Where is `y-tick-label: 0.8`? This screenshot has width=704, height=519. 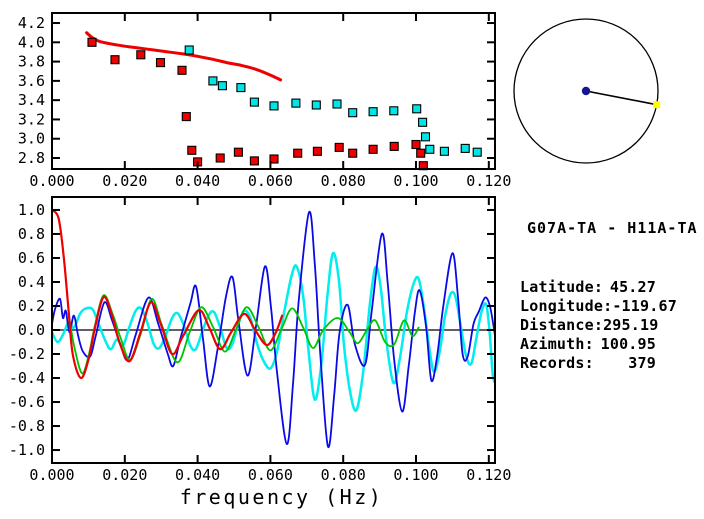
y-tick-label: 0.8 is located at coordinates (31, 234).